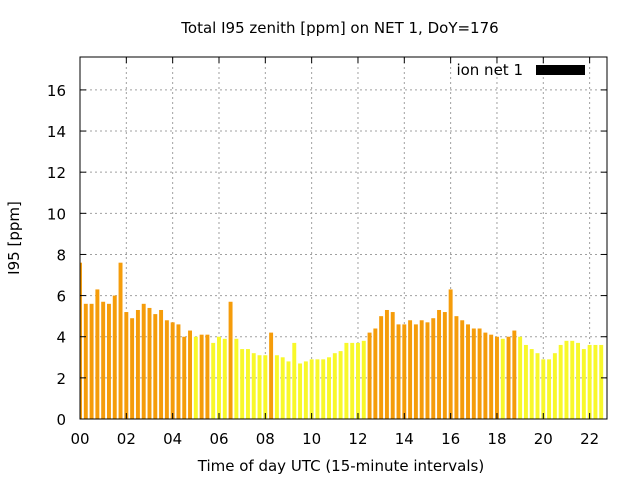 Image resolution: width=640 pixels, height=480 pixels. Describe the element at coordinates (61, 255) in the screenshot. I see `y-tick-label: 8` at that location.